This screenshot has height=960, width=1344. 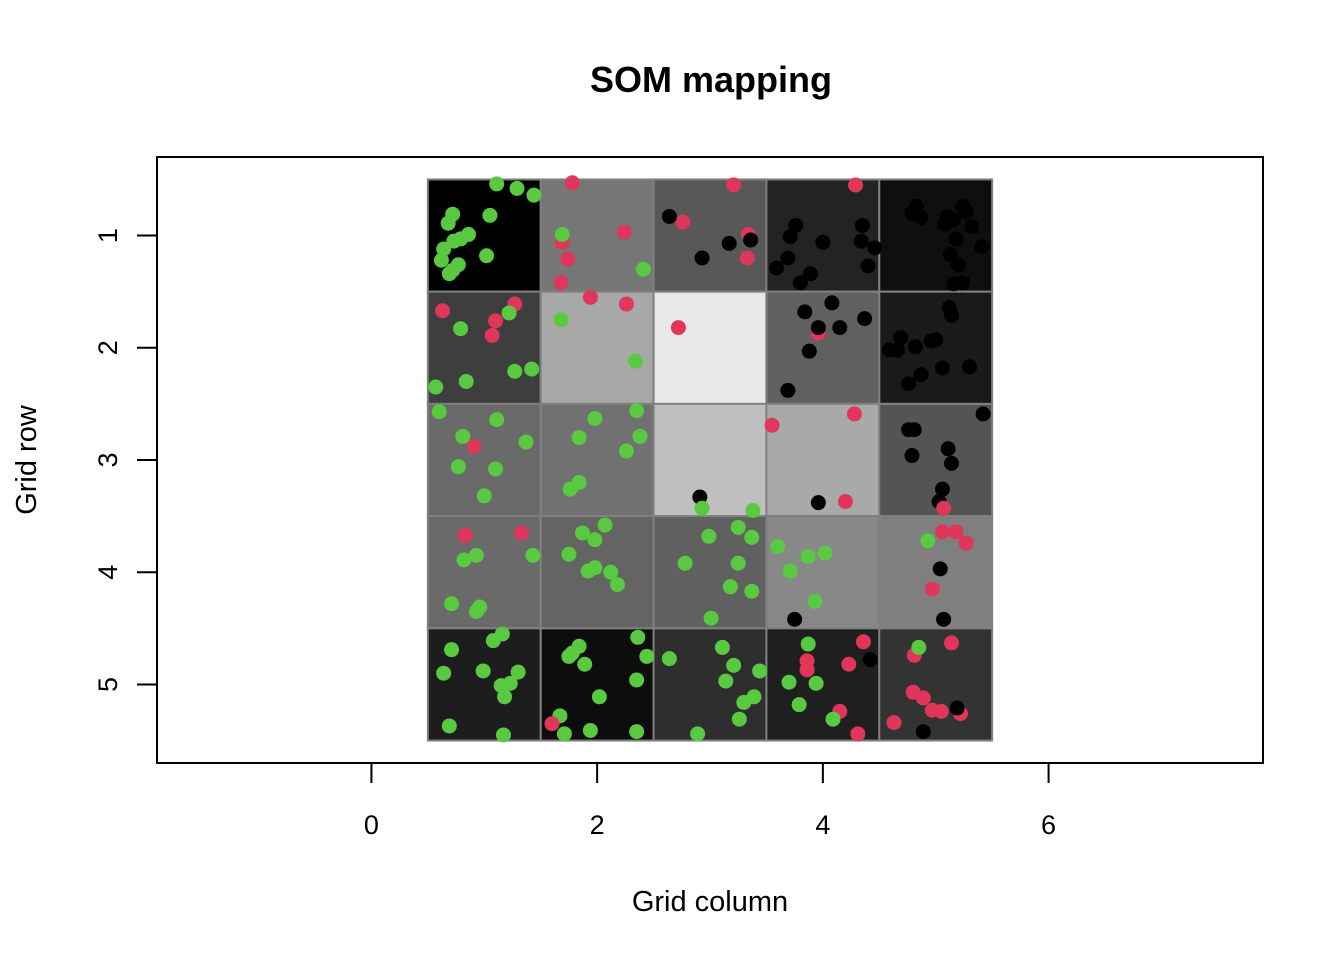 I want to click on som-cell-r5-c3, so click(x=710, y=684).